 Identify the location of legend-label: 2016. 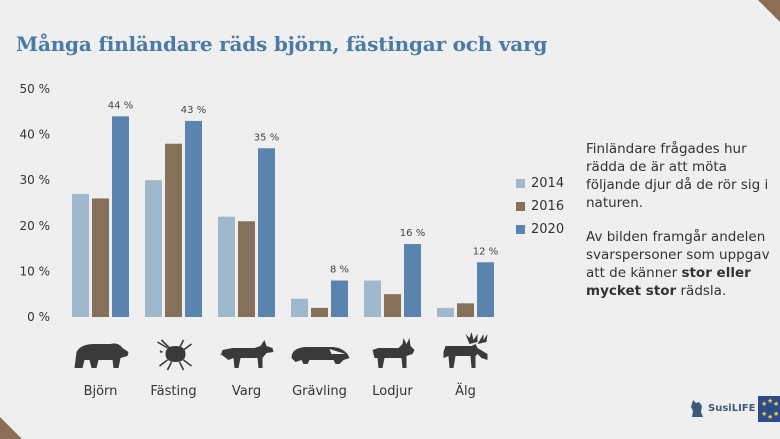
(548, 206).